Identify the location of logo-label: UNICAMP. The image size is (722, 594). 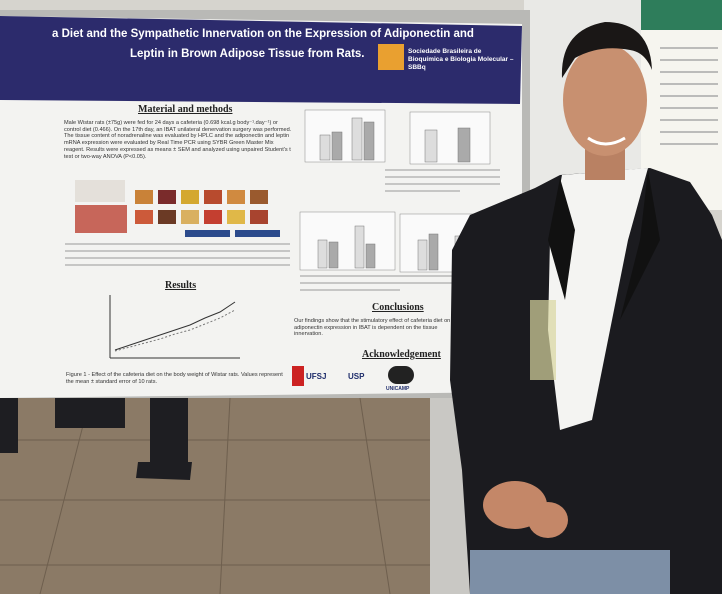
(398, 389).